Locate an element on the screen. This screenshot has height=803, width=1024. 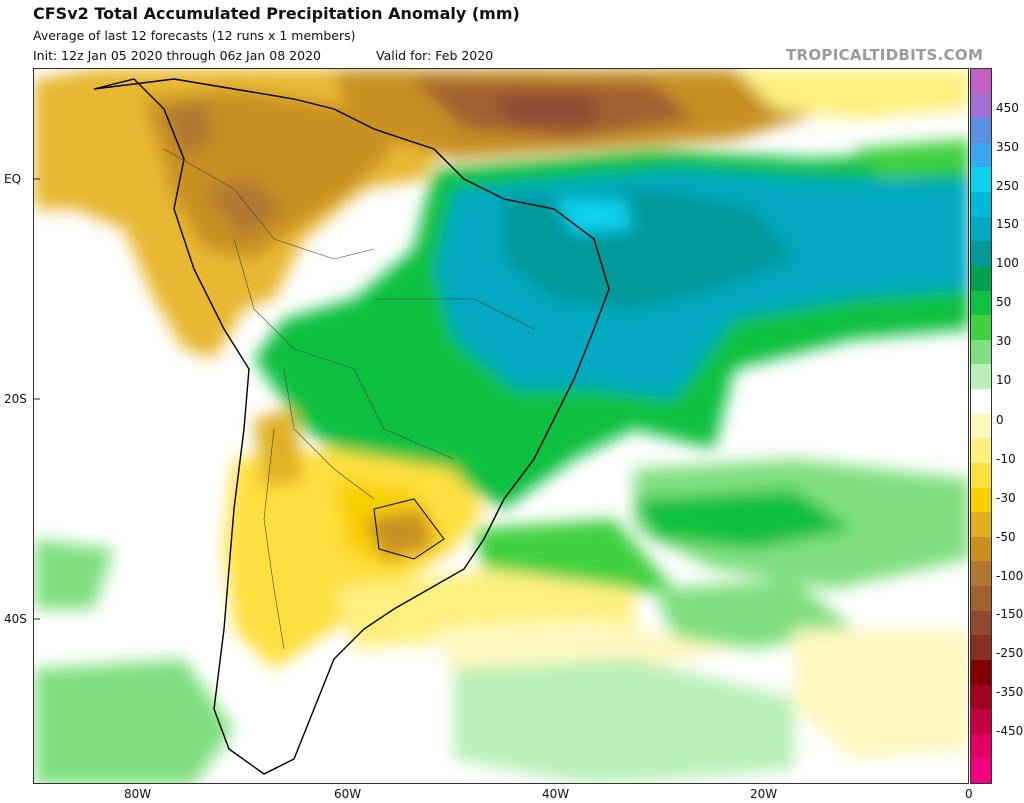
longitude-label-20w: 20W is located at coordinates (764, 794).